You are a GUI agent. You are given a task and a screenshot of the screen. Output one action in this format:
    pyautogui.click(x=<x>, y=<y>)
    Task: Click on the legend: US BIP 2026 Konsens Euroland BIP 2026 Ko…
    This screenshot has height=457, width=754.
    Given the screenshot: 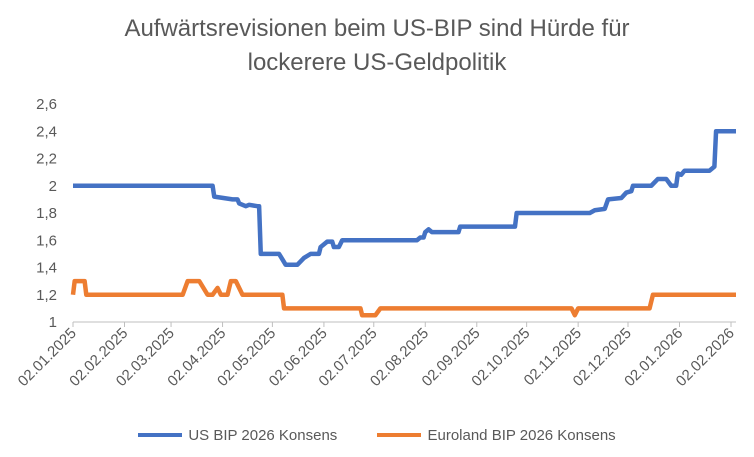 What is the action you would take?
    pyautogui.click(x=377, y=434)
    